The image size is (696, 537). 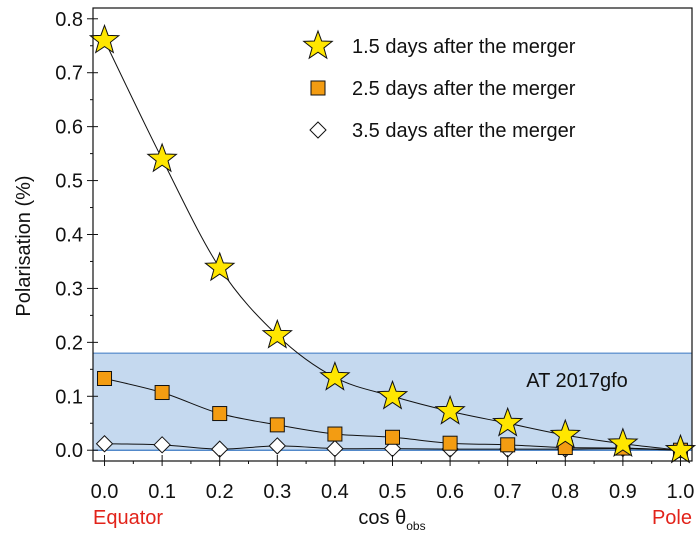 I want to click on y-tick-label: 0.3, so click(x=69, y=289).